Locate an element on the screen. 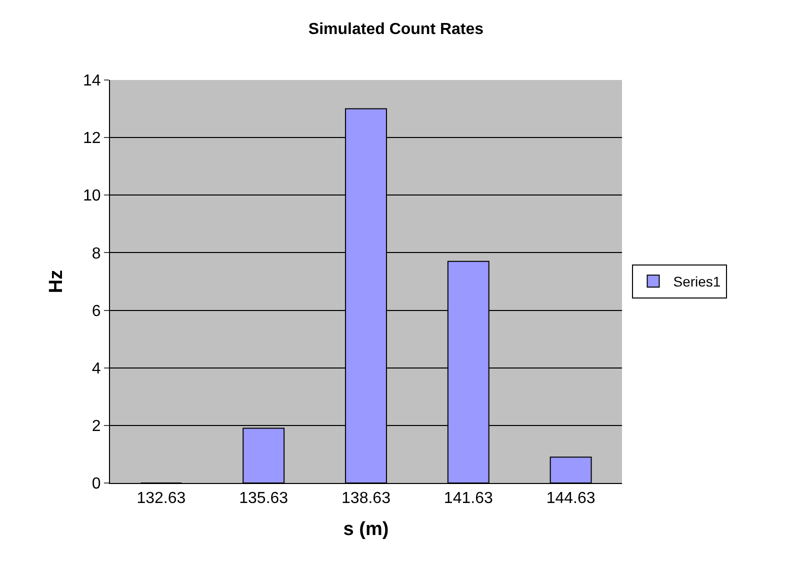  y-tick-label: 14 is located at coordinates (92, 81).